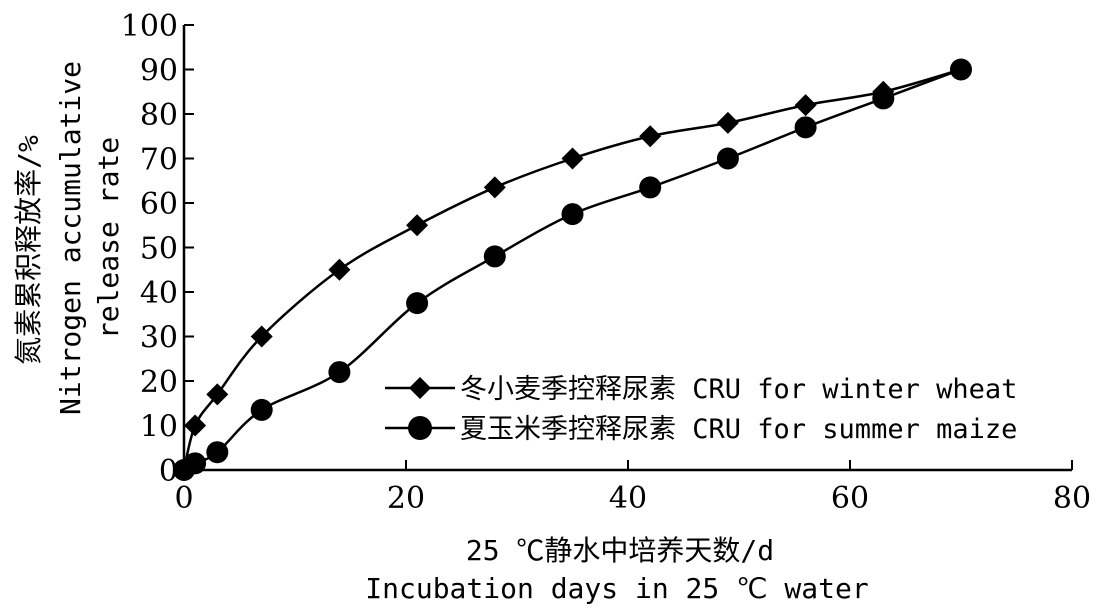 The height and width of the screenshot is (613, 1102). Describe the element at coordinates (159, 249) in the screenshot. I see `y-tick-label: 50` at that location.